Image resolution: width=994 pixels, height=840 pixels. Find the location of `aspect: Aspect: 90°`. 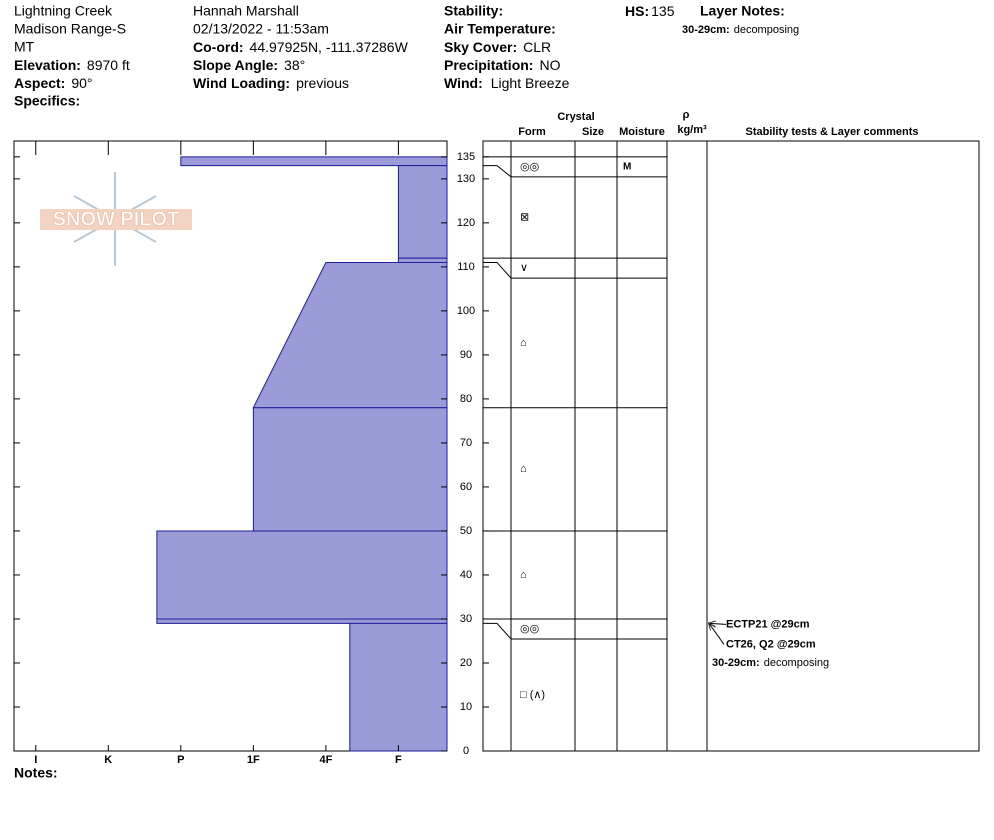

aspect: Aspect: 90° is located at coordinates (53, 83).